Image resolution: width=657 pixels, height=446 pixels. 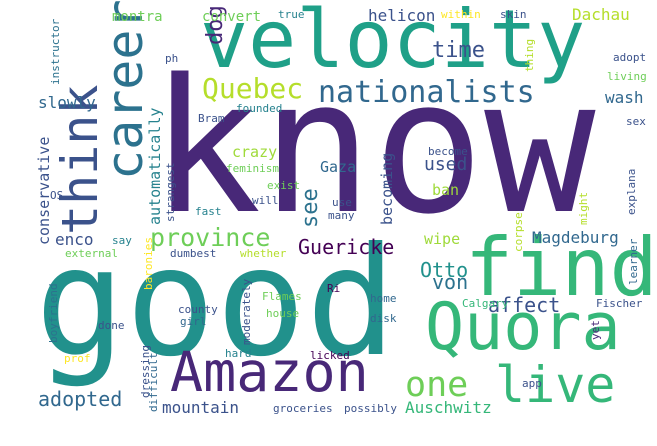 What do you see at coordinates (198, 309) in the screenshot?
I see `word-county: county` at bounding box center [198, 309].